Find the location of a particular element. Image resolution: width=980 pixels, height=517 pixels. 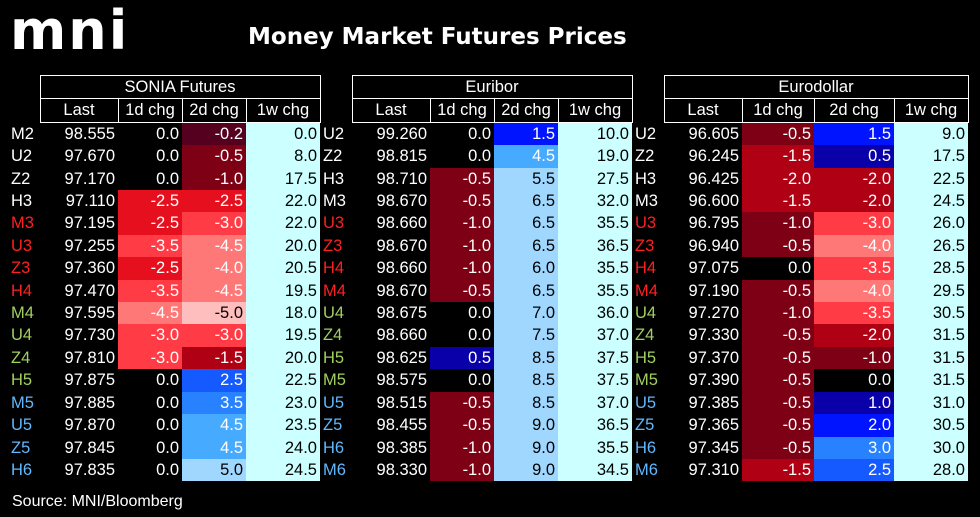

euribor-contract: U2 is located at coordinates (334, 133).